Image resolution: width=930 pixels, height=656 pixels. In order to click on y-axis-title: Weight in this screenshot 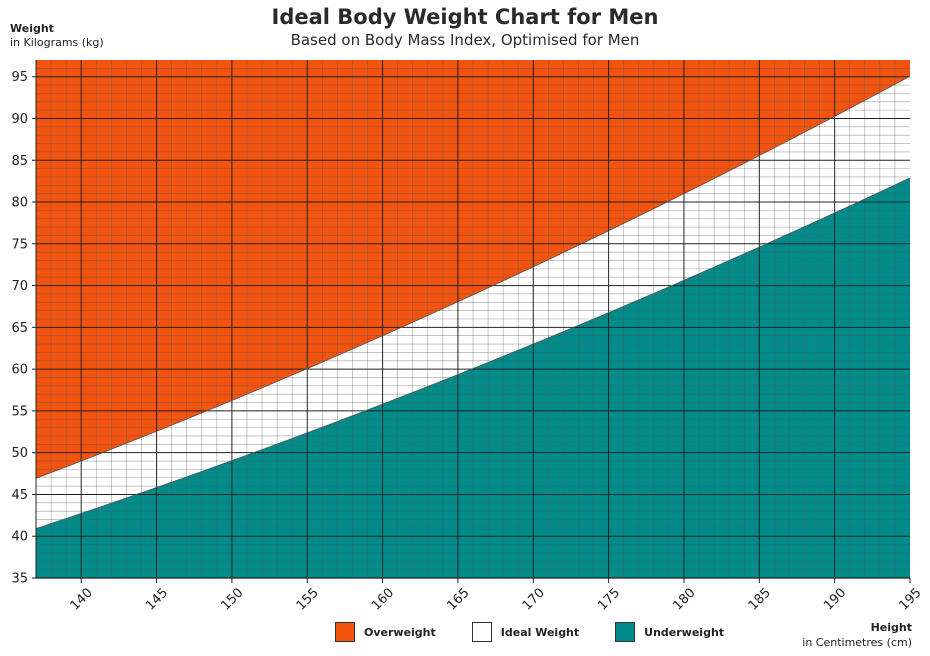, I will do `click(32, 28)`.